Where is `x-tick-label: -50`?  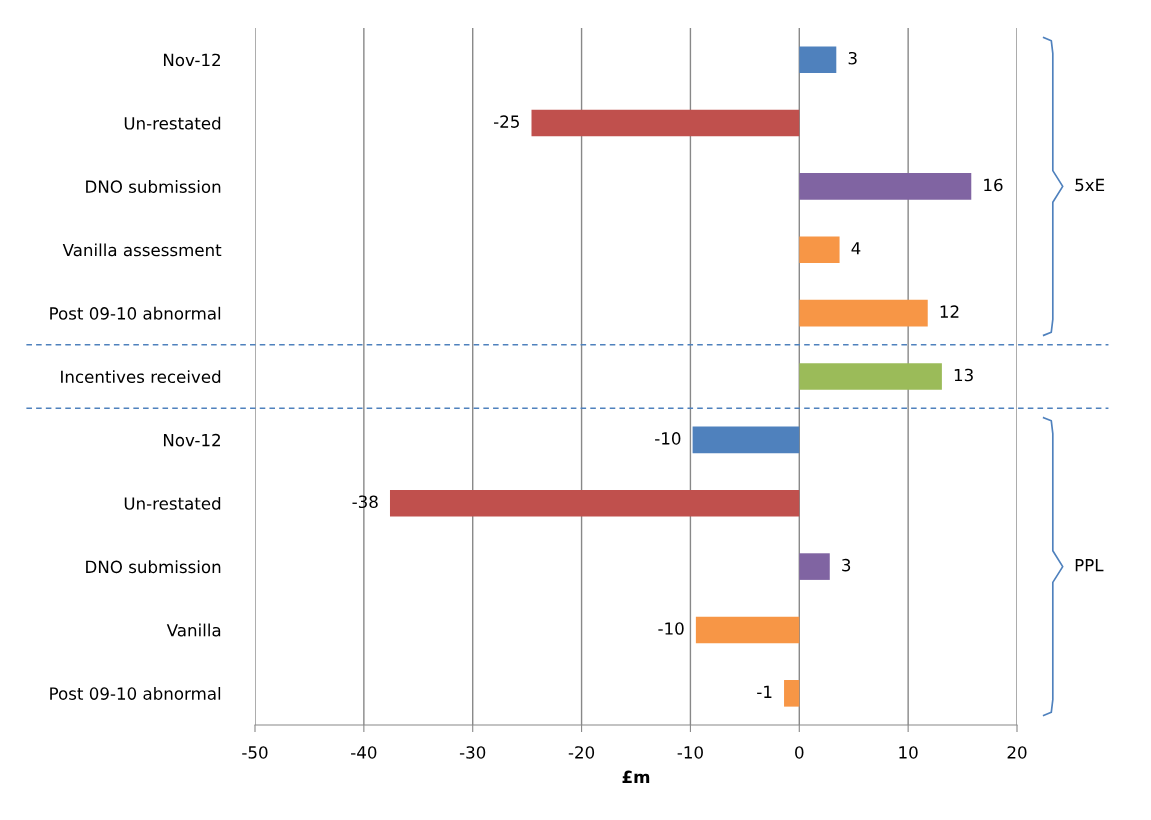
x-tick-label: -50 is located at coordinates (255, 752).